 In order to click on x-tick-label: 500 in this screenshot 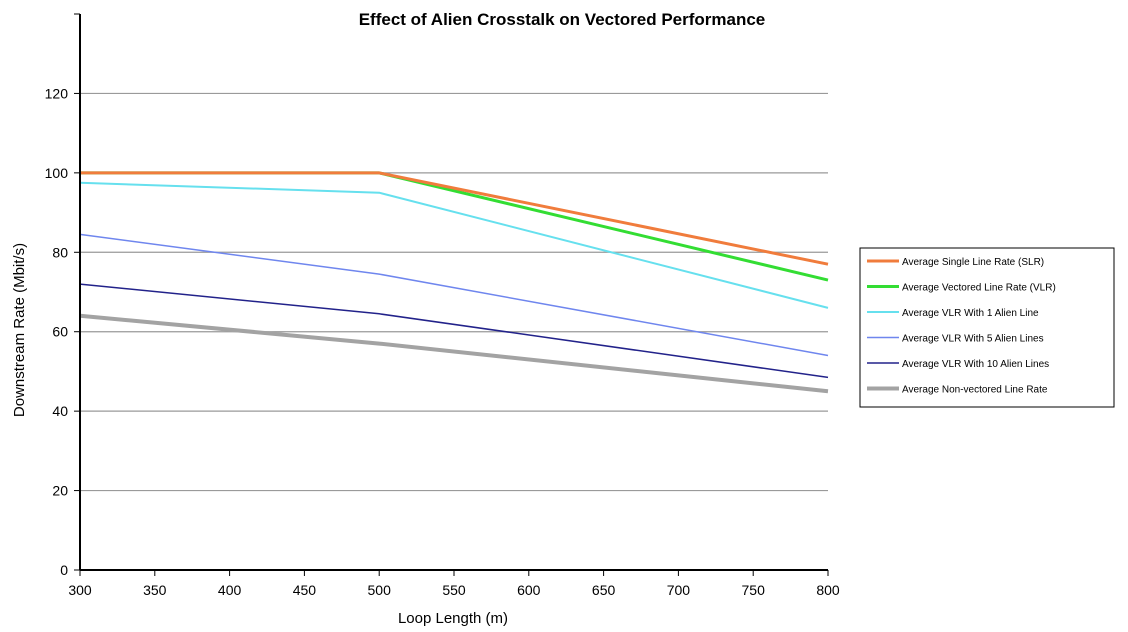, I will do `click(380, 590)`.